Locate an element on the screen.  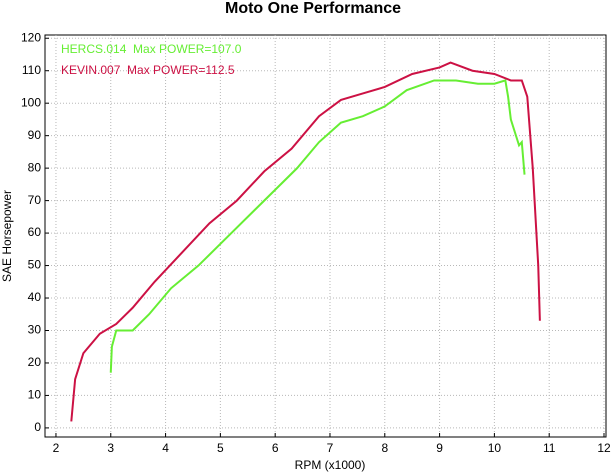
y-tick-label: 100 is located at coordinates (31, 102).